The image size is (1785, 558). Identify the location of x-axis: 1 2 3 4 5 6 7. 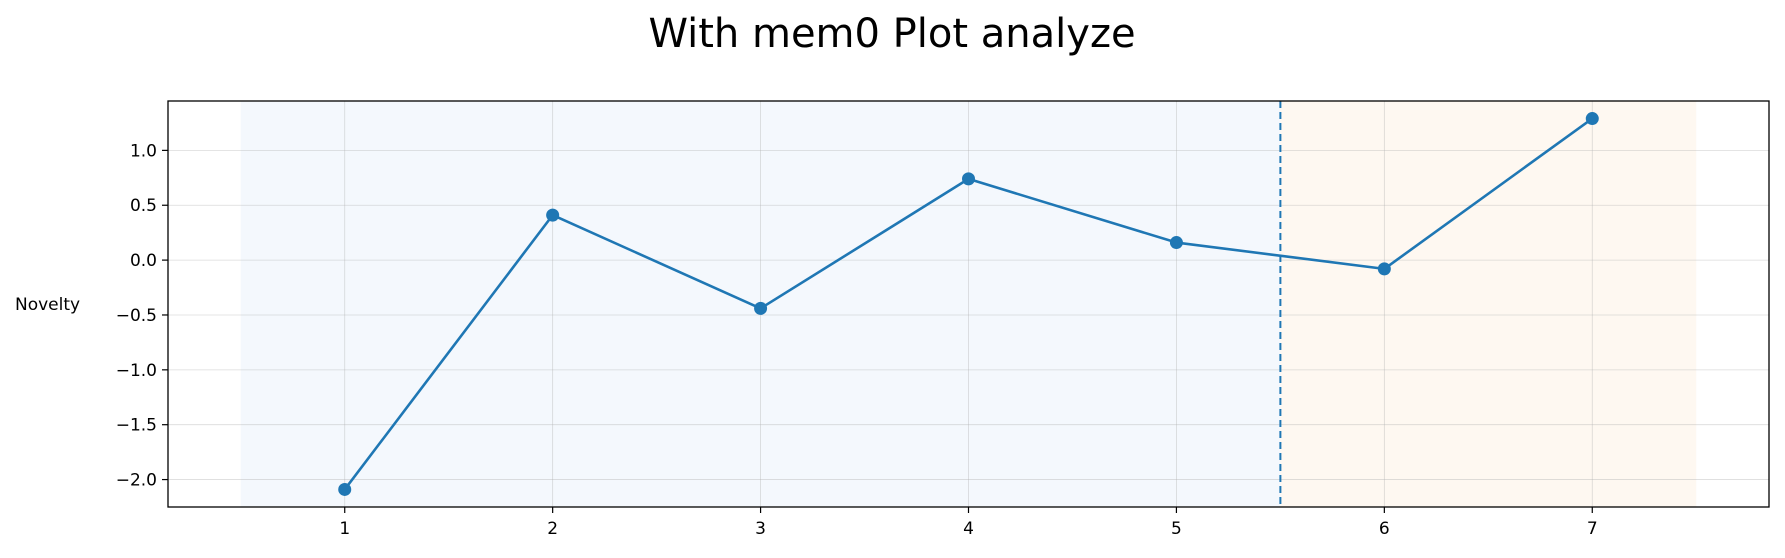
(968, 523).